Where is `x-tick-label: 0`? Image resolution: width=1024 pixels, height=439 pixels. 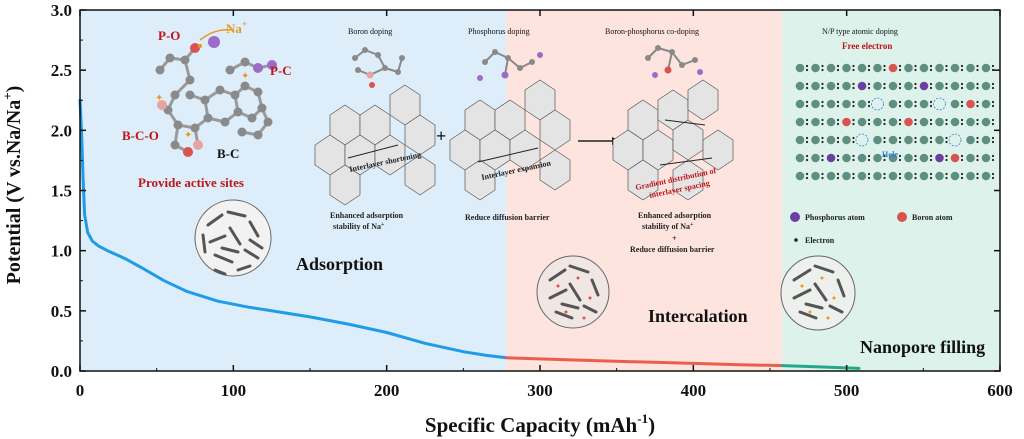 x-tick-label: 0 is located at coordinates (80, 390).